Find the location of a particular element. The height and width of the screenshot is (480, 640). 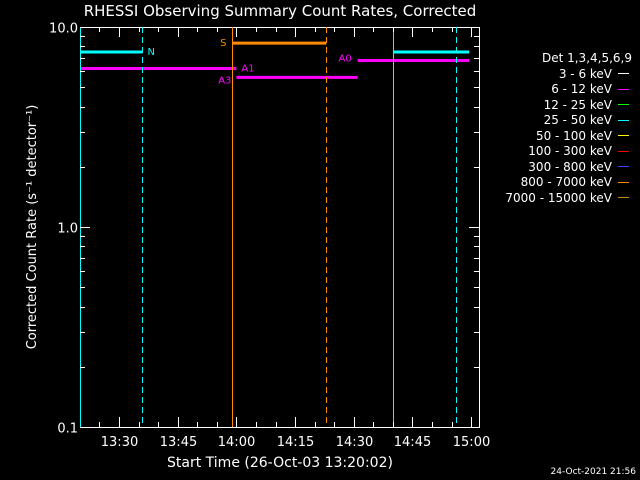

legend-entry-label: 100 - 300 keV is located at coordinates (570, 151).